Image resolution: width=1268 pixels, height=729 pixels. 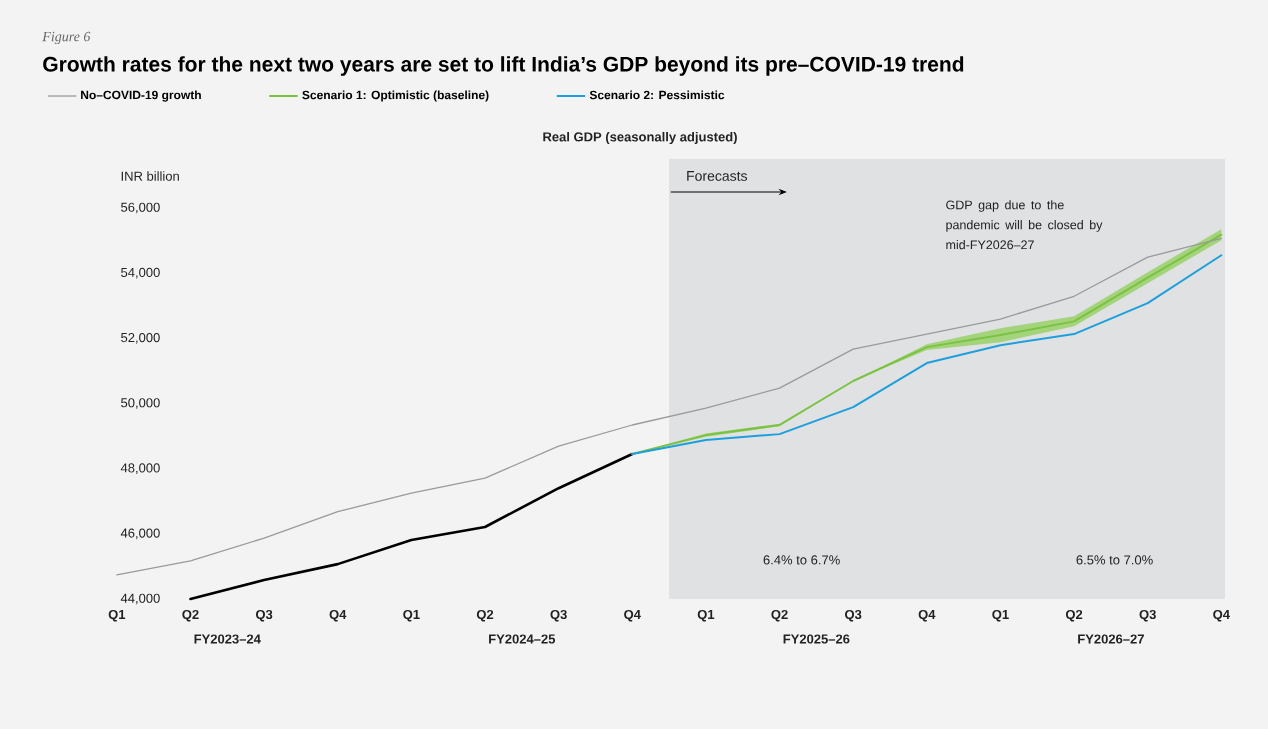 I want to click on y-tick-label: 56,000, so click(x=140, y=208).